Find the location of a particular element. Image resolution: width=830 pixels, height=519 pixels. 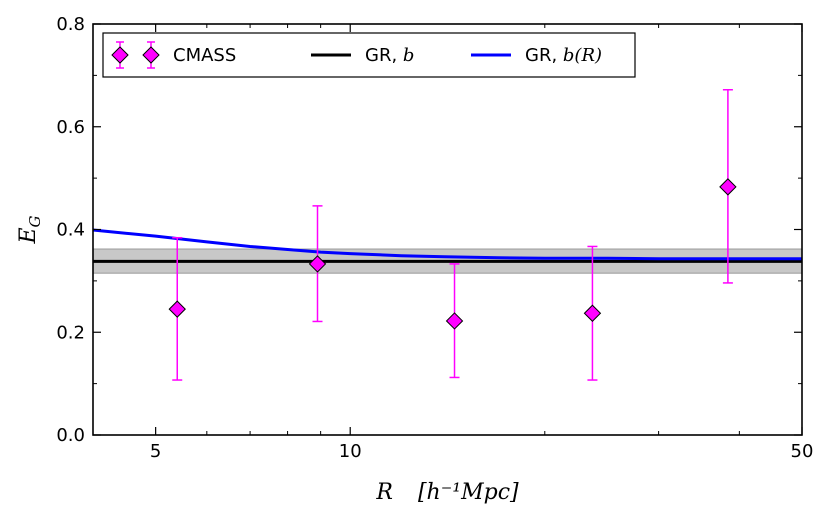

y-axis-variable: E is located at coordinates (28, 235).